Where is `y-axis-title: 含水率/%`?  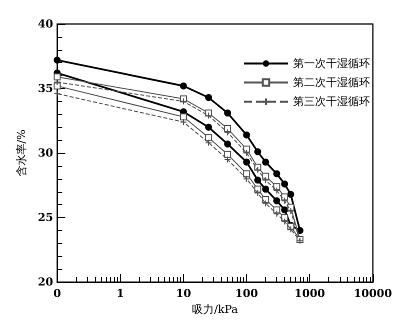 y-axis-title: 含水率/% is located at coordinates (21, 153).